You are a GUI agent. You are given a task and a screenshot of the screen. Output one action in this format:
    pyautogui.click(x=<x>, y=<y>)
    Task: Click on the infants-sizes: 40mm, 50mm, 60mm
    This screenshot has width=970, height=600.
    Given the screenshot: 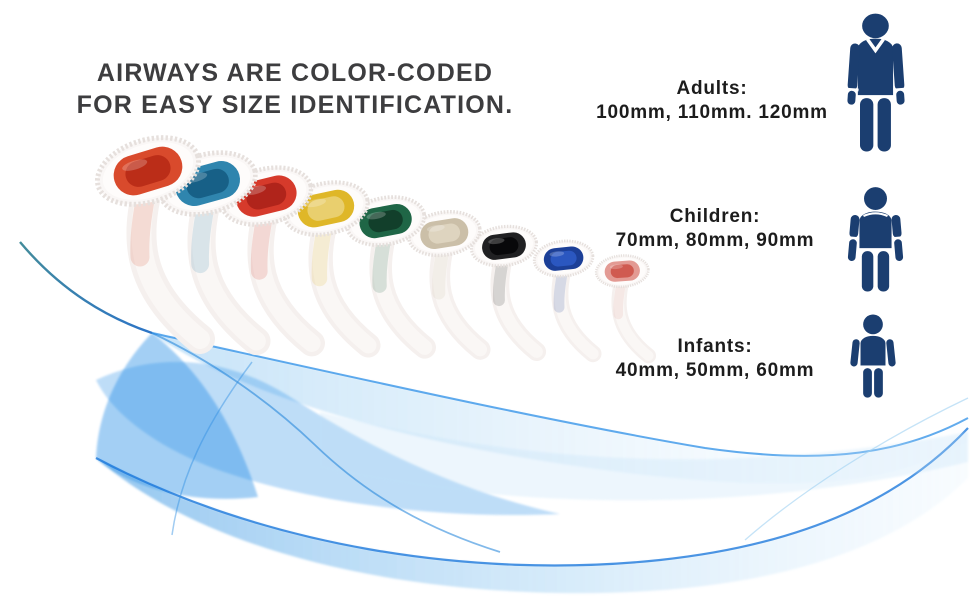 What is the action you would take?
    pyautogui.click(x=715, y=370)
    